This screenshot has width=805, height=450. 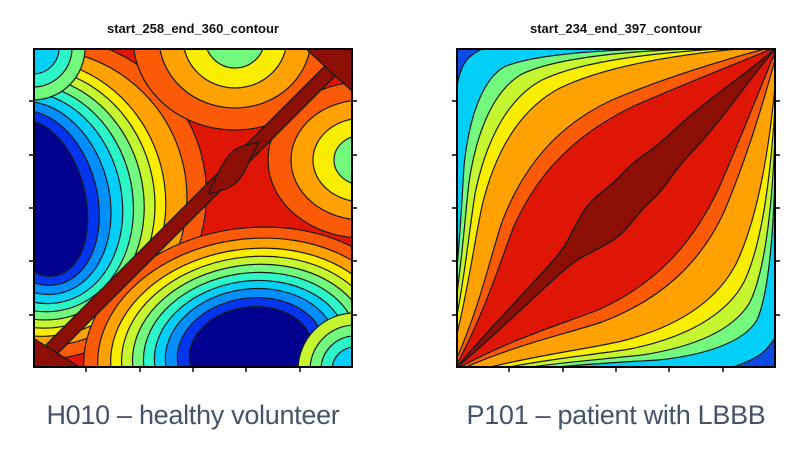 What do you see at coordinates (616, 28) in the screenshot?
I see `plot-title-right: start_234_end_397_contour` at bounding box center [616, 28].